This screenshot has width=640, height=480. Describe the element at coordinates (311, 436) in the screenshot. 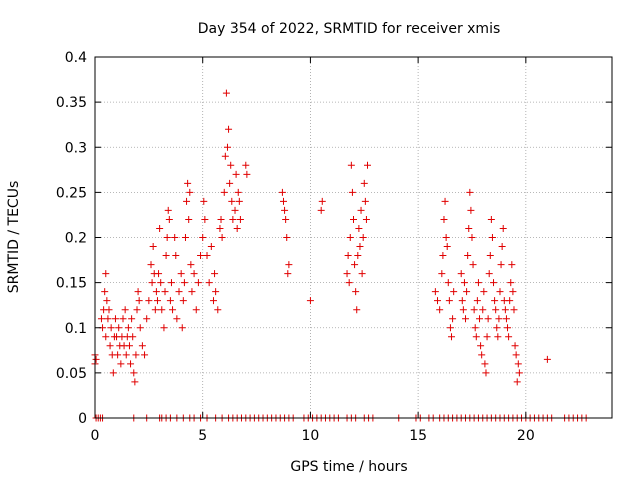

I see `x-tick-label: 10` at that location.